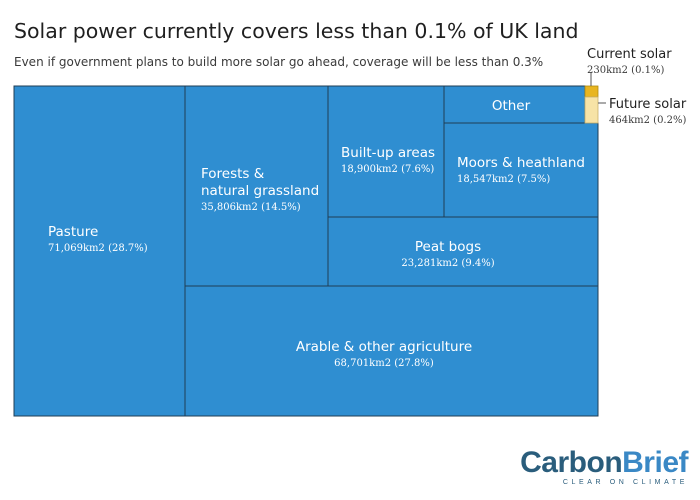 This screenshot has width=700, height=500. Describe the element at coordinates (591, 91) in the screenshot. I see `tile-current-solar` at that location.